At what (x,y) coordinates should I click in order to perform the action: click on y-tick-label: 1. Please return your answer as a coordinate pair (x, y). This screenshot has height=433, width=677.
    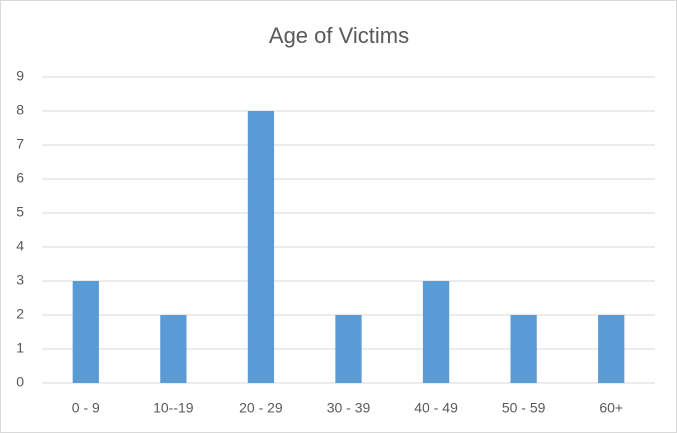
    Looking at the image, I should click on (20, 348).